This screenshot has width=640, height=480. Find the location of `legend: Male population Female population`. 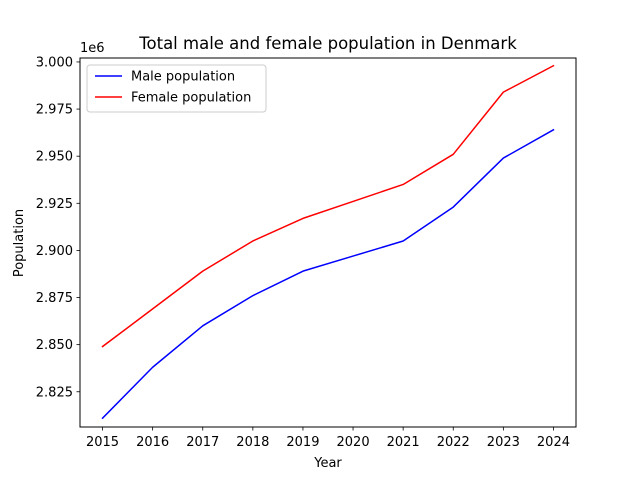

legend: Male population Female population is located at coordinates (176, 88).